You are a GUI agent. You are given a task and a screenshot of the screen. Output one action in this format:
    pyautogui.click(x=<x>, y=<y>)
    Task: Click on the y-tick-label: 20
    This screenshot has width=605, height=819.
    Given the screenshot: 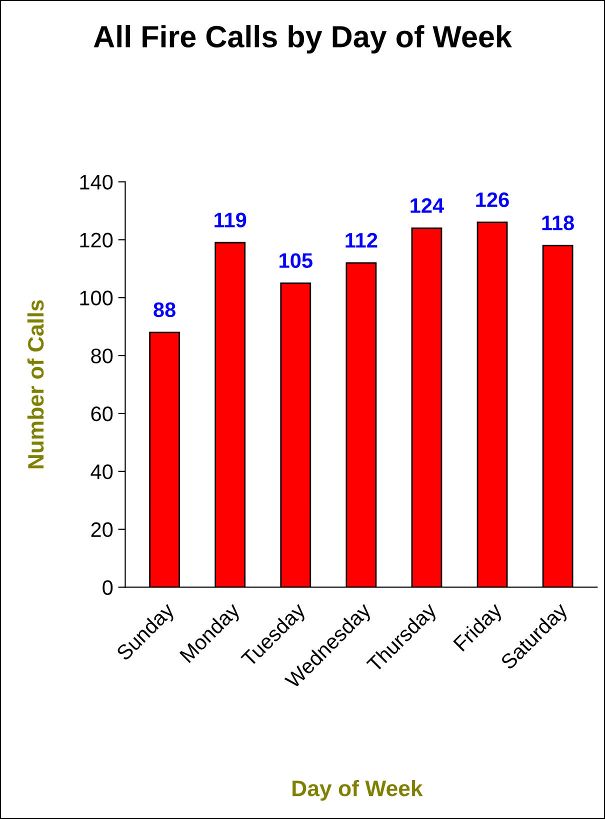 What is the action you would take?
    pyautogui.click(x=102, y=530)
    